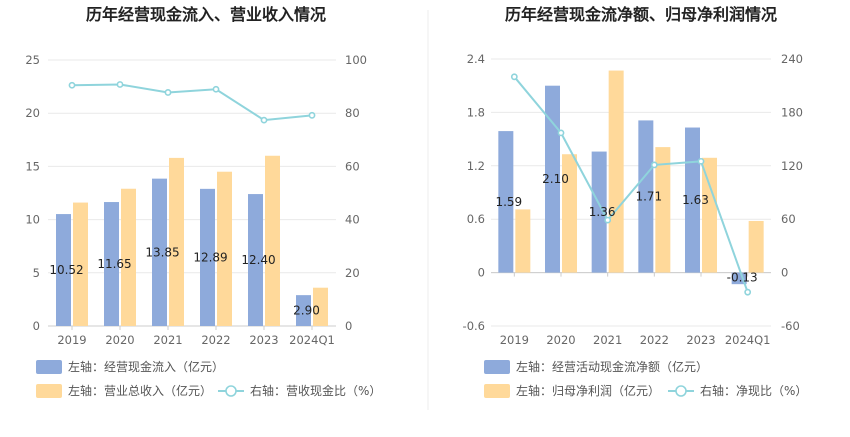  I want to click on chart2-x-tick-label: 2023, so click(700, 340).